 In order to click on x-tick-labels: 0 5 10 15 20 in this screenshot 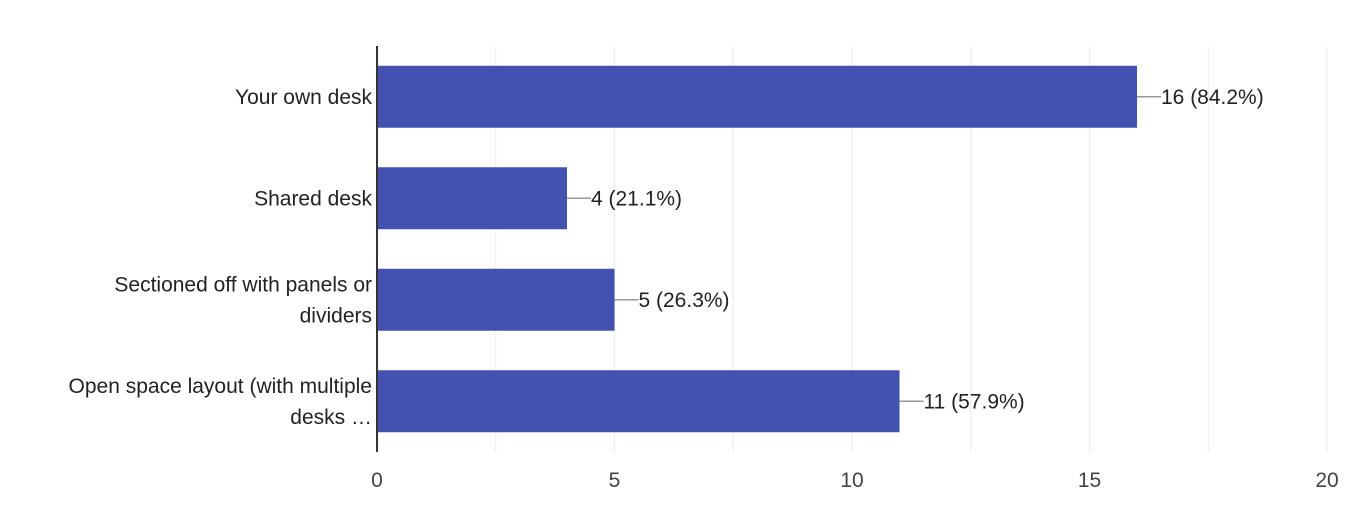, I will do `click(855, 480)`.